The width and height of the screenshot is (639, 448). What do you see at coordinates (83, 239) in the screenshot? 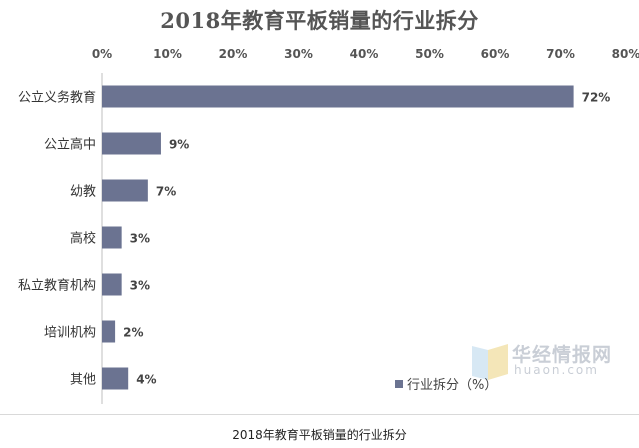
I see `category-label: 高校` at bounding box center [83, 239].